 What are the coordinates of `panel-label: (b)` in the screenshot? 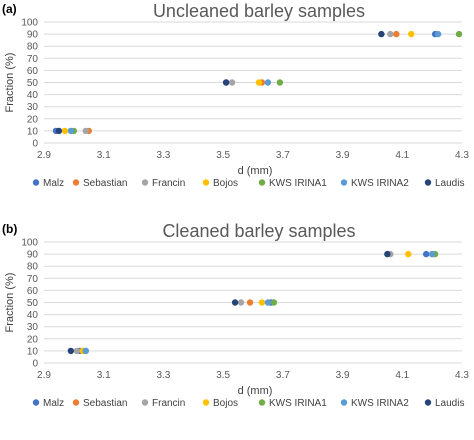 It's located at (10, 229).